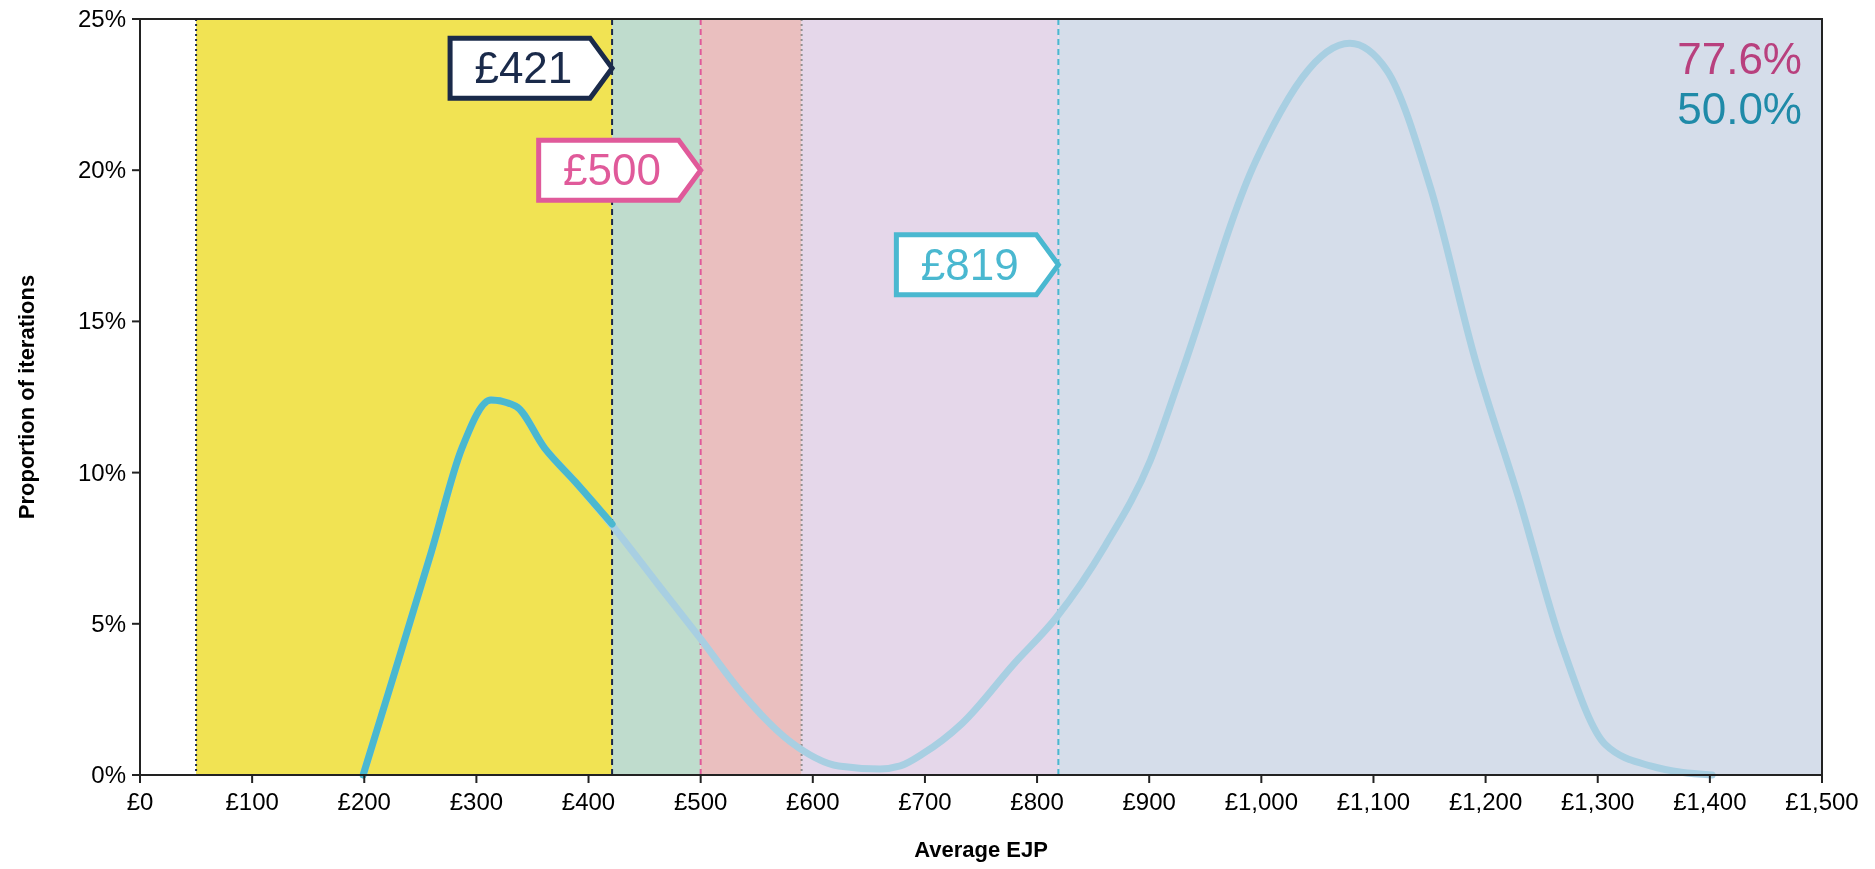 The height and width of the screenshot is (869, 1875). I want to click on x-tick-label: £500, so click(700, 801).